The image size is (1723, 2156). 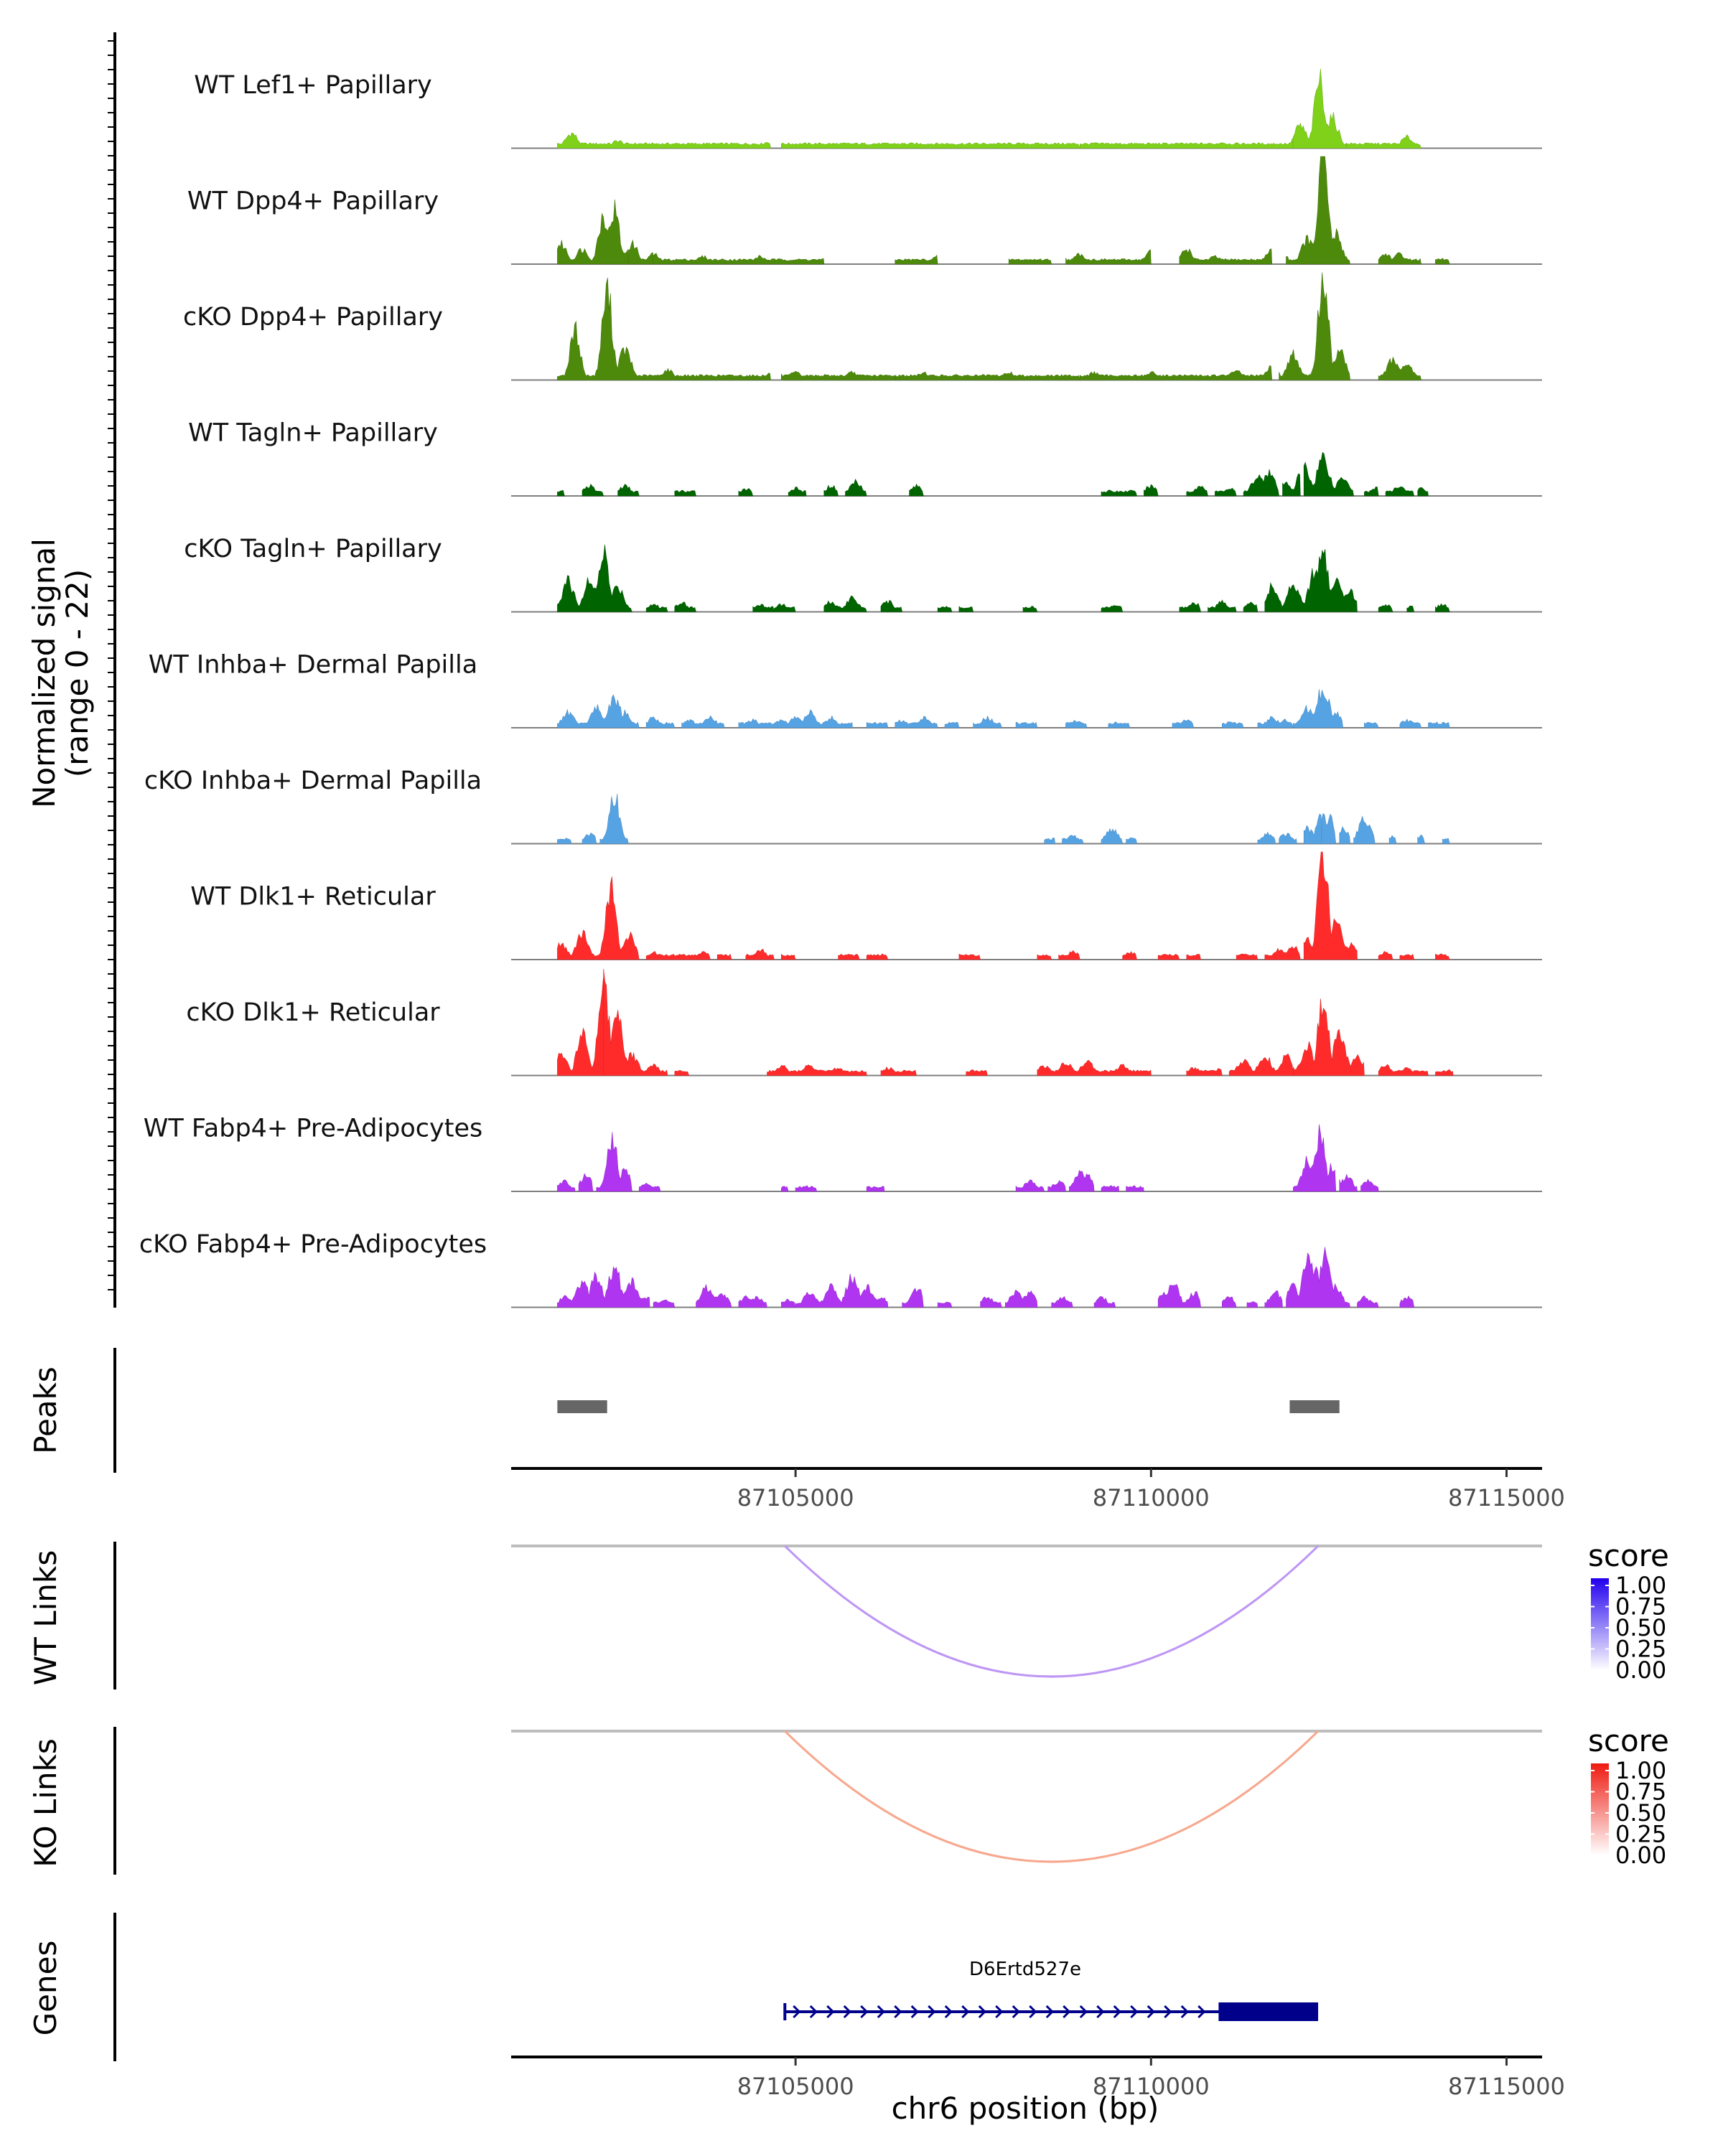 What do you see at coordinates (1151, 1497) in the screenshot?
I see `peaks-x-axis-tick-label: 87110000` at bounding box center [1151, 1497].